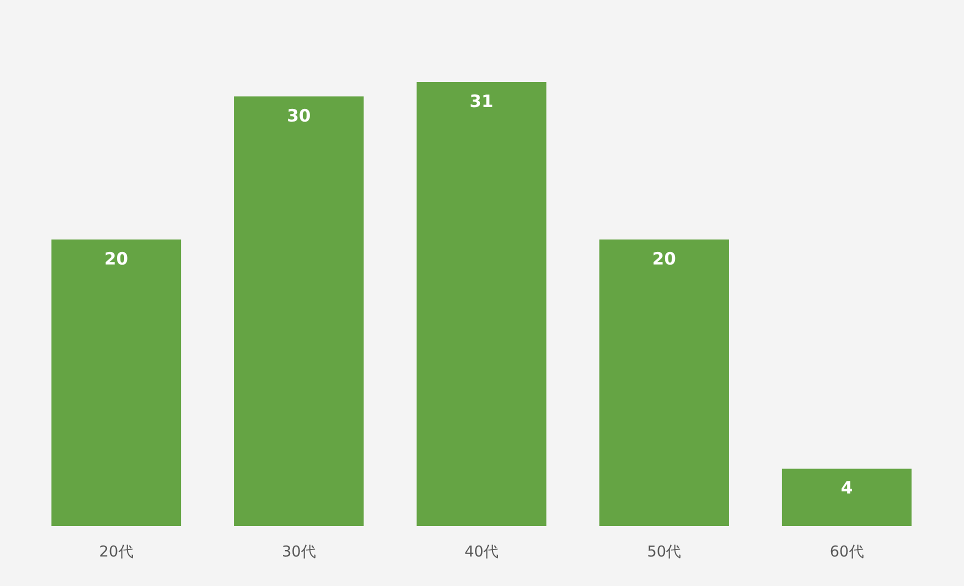 This screenshot has width=964, height=586. Describe the element at coordinates (846, 488) in the screenshot. I see `data-label: 4` at that location.